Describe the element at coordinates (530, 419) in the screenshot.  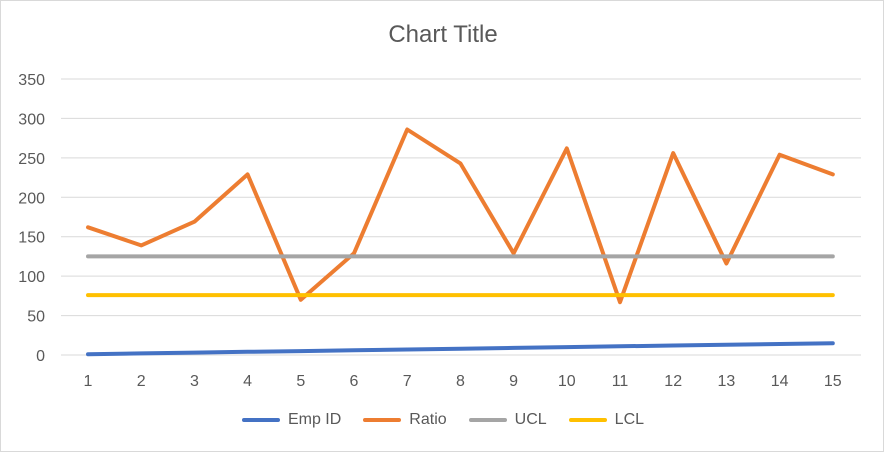
I see `legend-label: UCL` at that location.